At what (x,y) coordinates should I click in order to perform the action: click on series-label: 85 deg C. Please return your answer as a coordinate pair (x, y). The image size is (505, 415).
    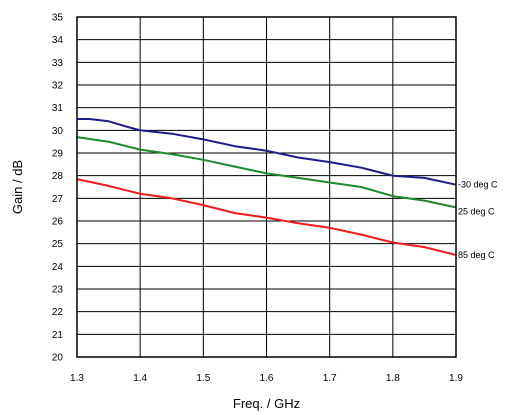
    Looking at the image, I should click on (476, 255).